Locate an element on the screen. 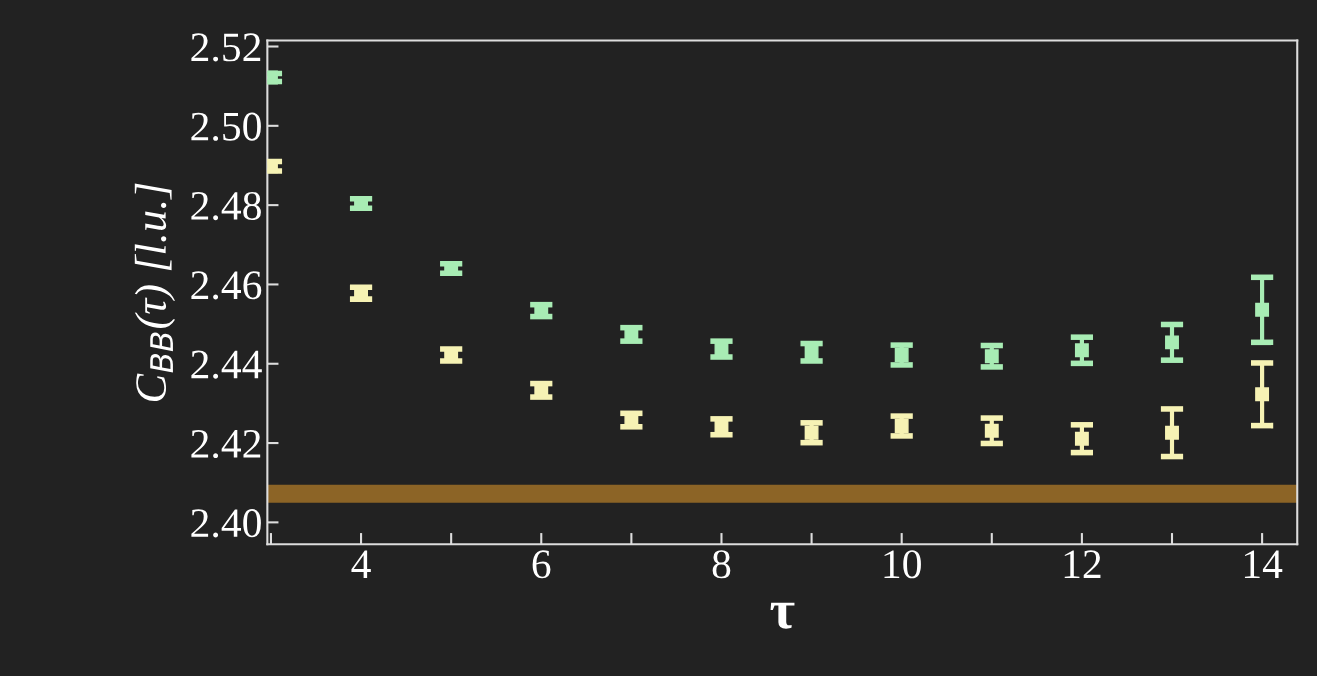 Image resolution: width=1317 pixels, height=676 pixels. x-tick-label: 4 is located at coordinates (361, 564).